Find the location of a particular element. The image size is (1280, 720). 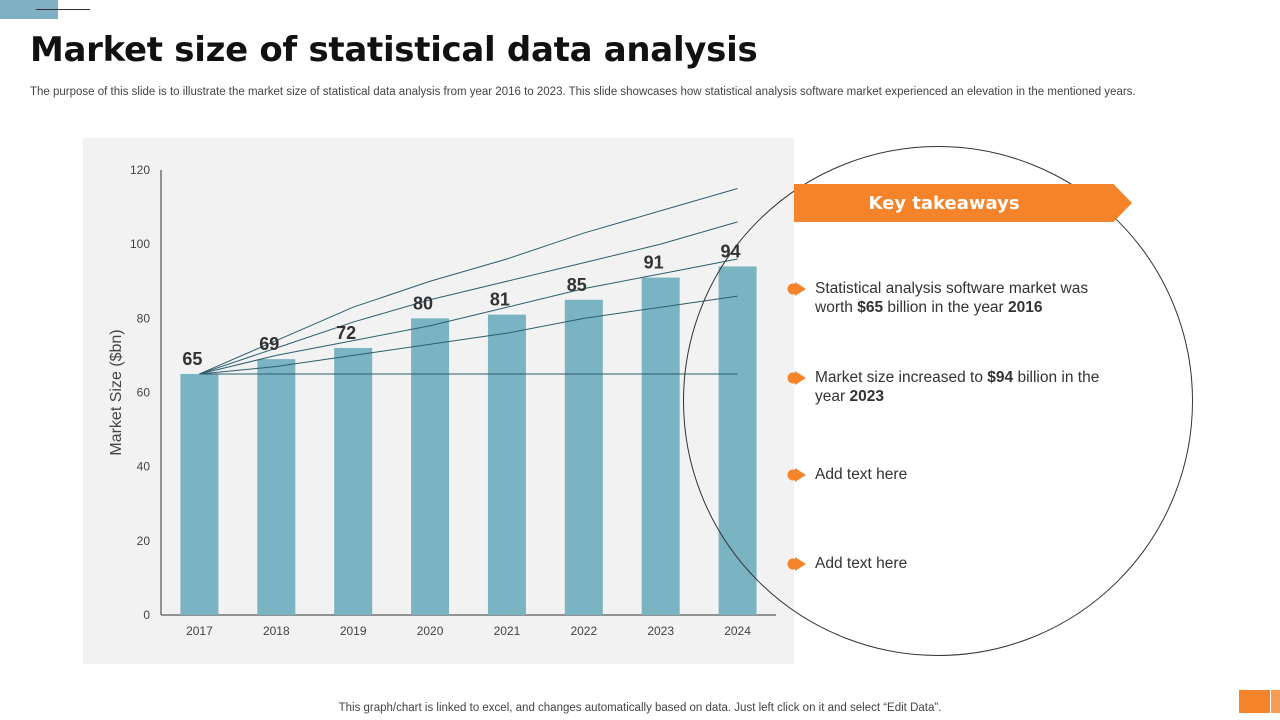

x-tick-label: 2018 is located at coordinates (276, 631).